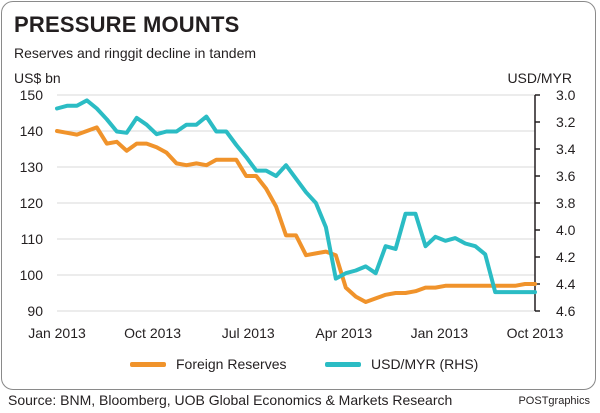 Image resolution: width=600 pixels, height=413 pixels. Describe the element at coordinates (566, 230) in the screenshot. I see `y2-tick-label: 4.0` at that location.